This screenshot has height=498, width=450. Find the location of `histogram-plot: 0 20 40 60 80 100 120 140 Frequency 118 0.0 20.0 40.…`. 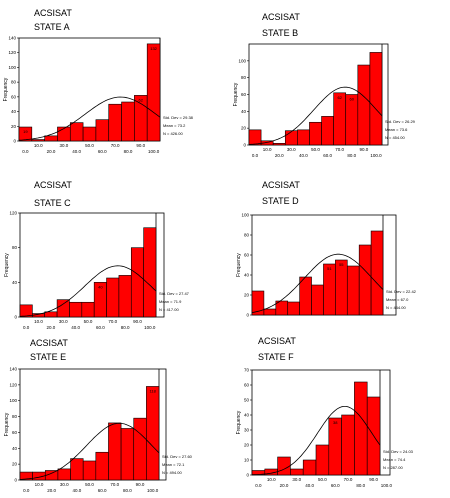

histogram-plot: 0 20 40 60 80 100 120 140 Frequency 118 0.0 20.0 40.… is located at coordinates (98, 430).